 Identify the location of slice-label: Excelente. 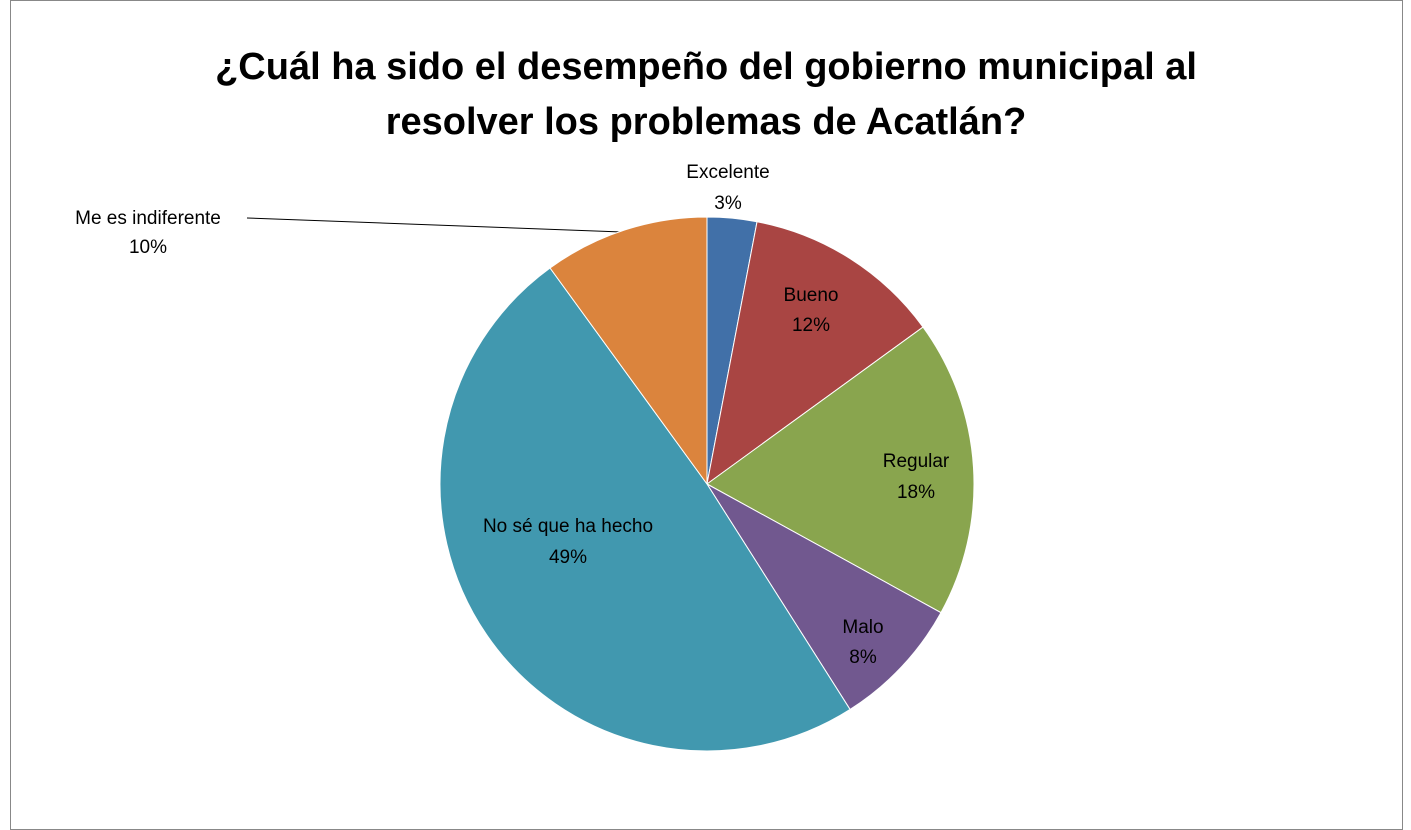
(727, 172).